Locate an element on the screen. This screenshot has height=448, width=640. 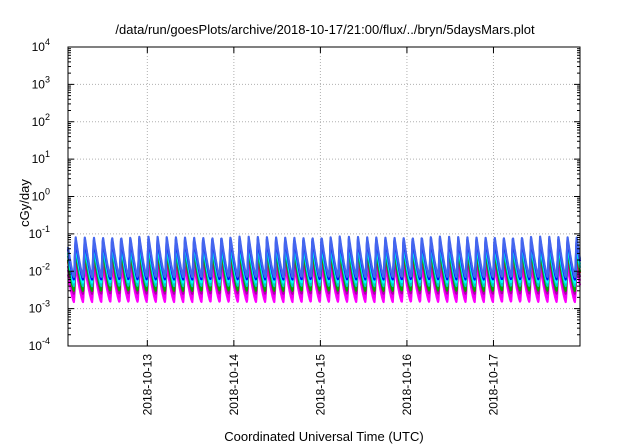
y-tick-label: 10⁻¹ is located at coordinates (39, 232).